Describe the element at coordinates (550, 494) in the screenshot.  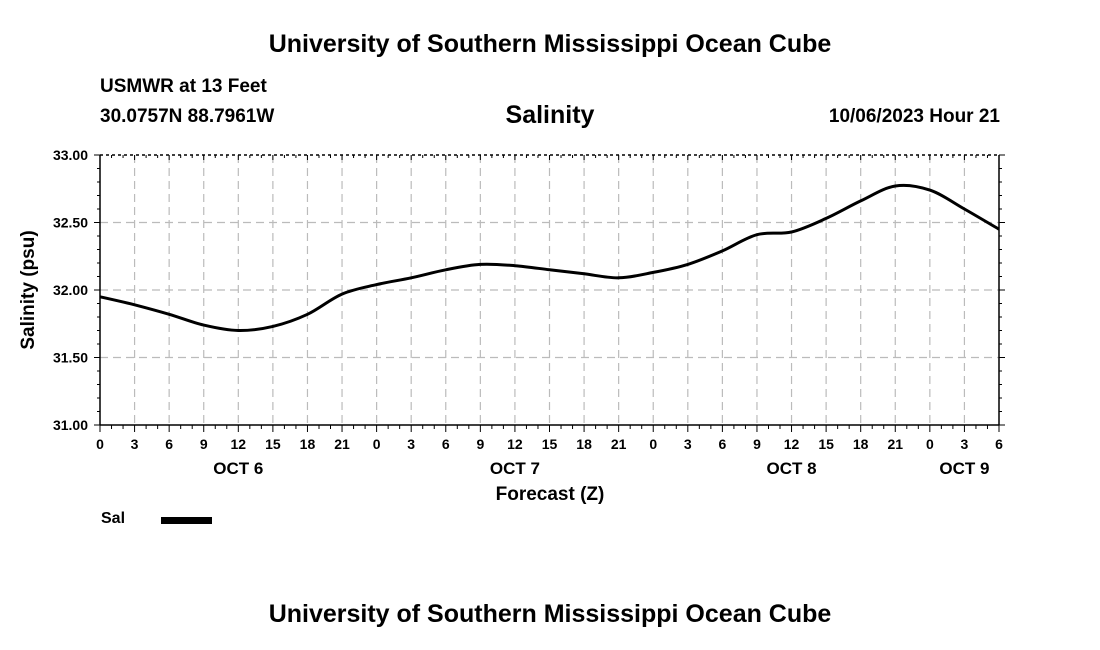
I see `x-axis-title: Forecast (Z)` at that location.